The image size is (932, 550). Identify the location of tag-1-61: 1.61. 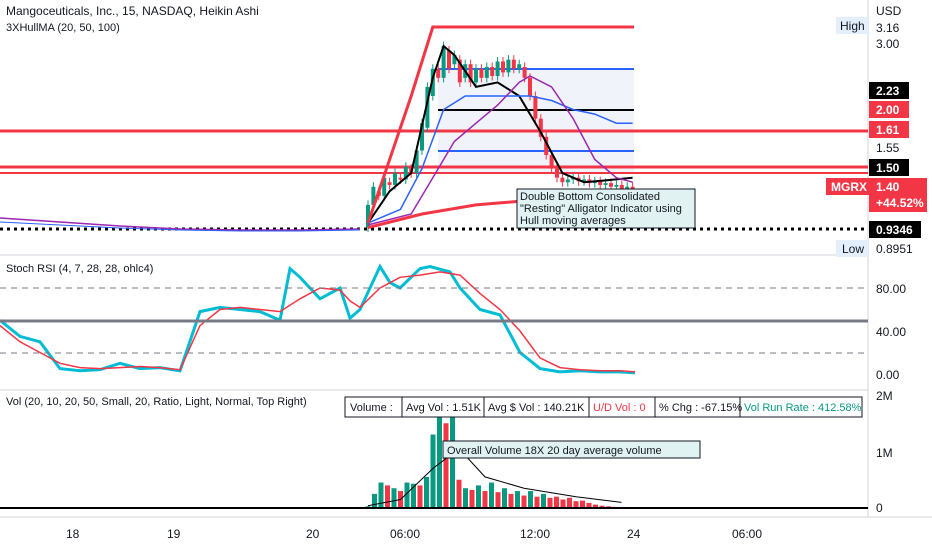
(888, 130).